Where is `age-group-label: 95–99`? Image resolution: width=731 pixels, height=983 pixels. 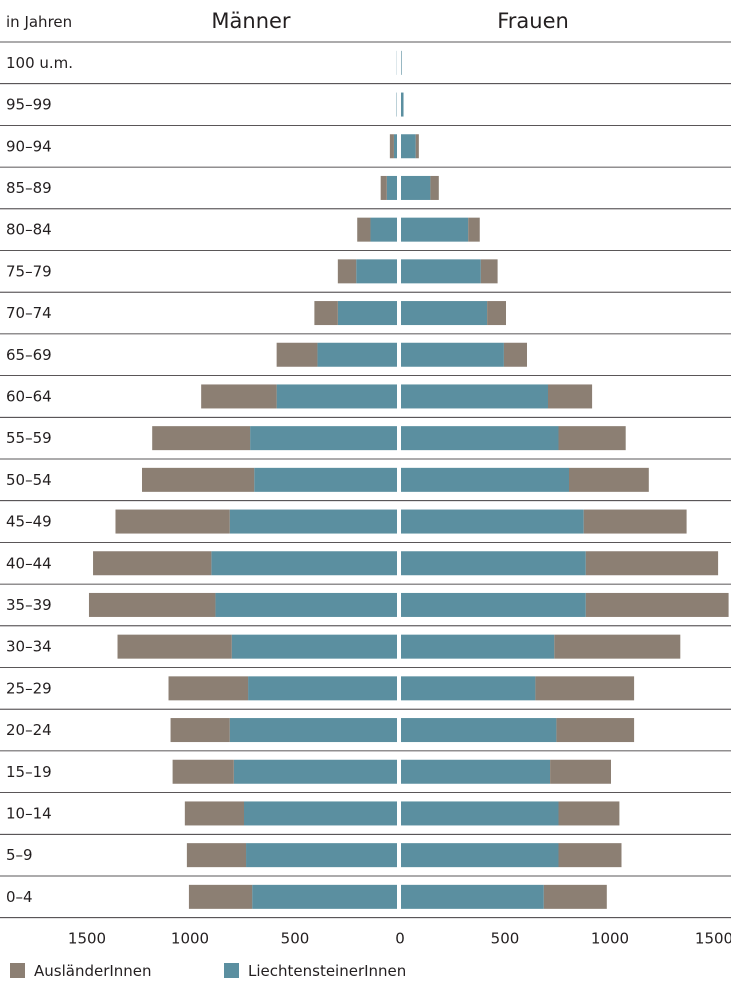 age-group-label: 95–99 is located at coordinates (29, 105).